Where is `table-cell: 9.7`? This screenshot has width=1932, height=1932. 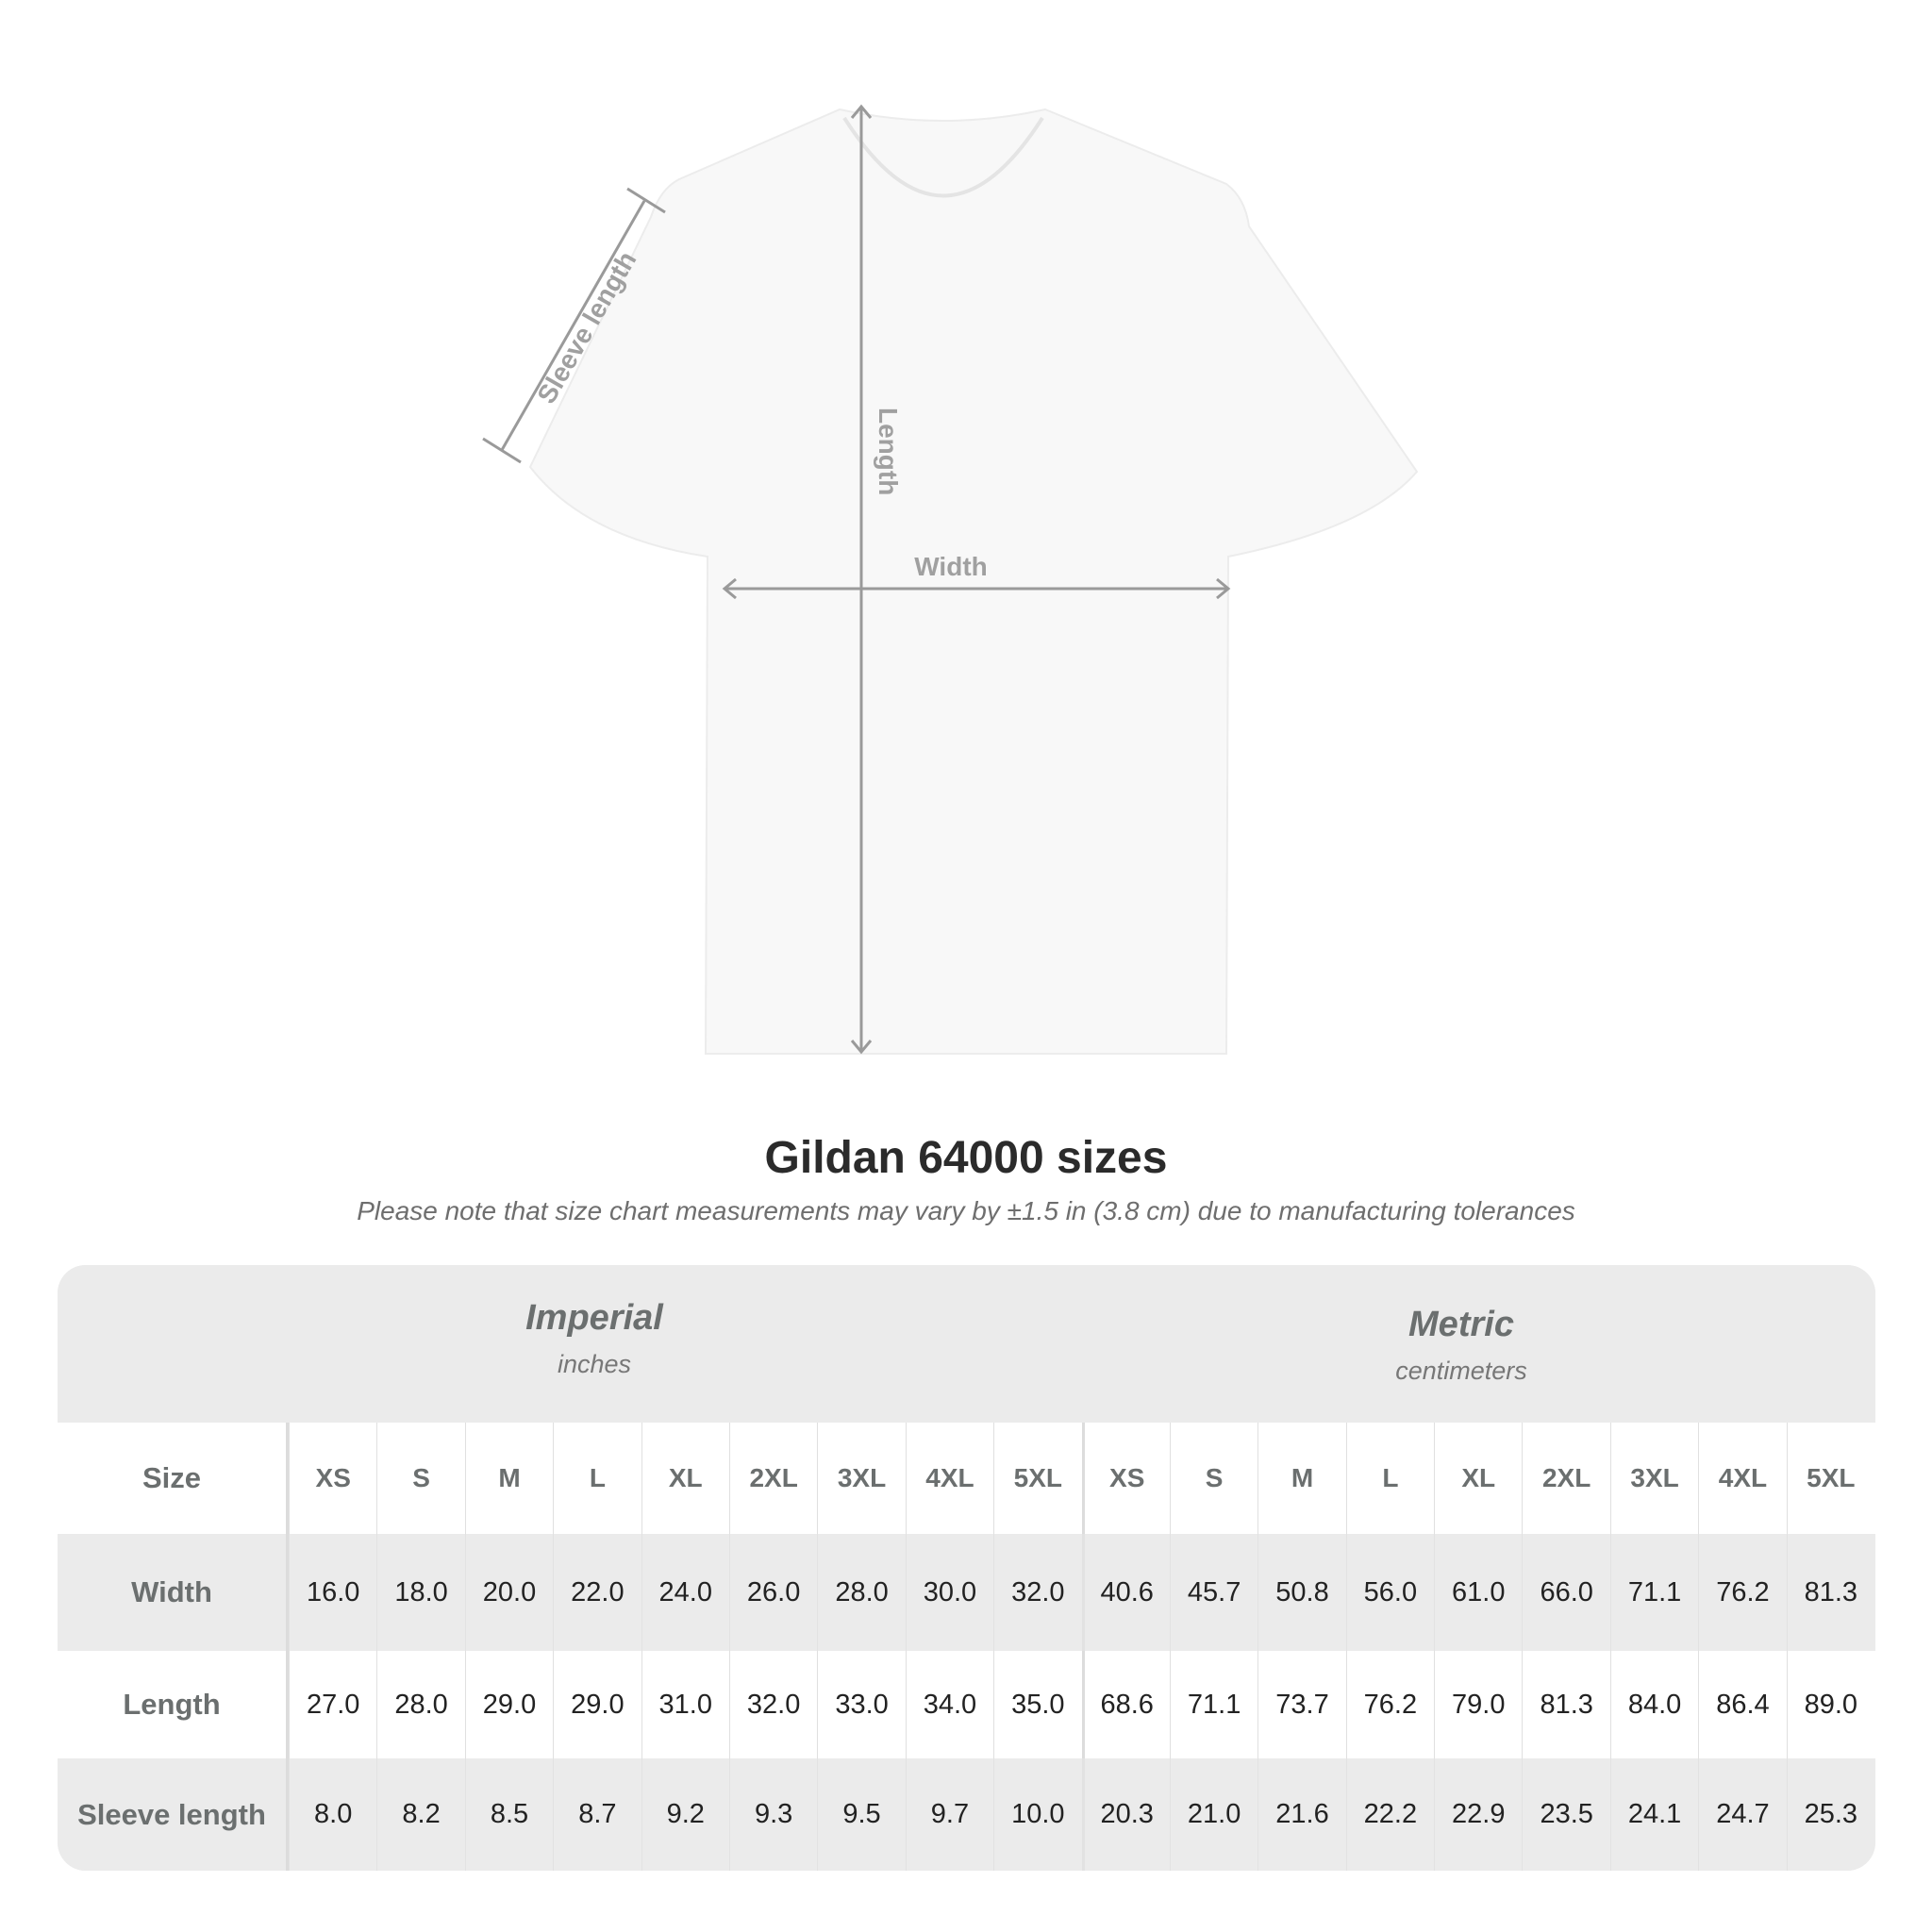 table-cell: 9.7 is located at coordinates (949, 1814).